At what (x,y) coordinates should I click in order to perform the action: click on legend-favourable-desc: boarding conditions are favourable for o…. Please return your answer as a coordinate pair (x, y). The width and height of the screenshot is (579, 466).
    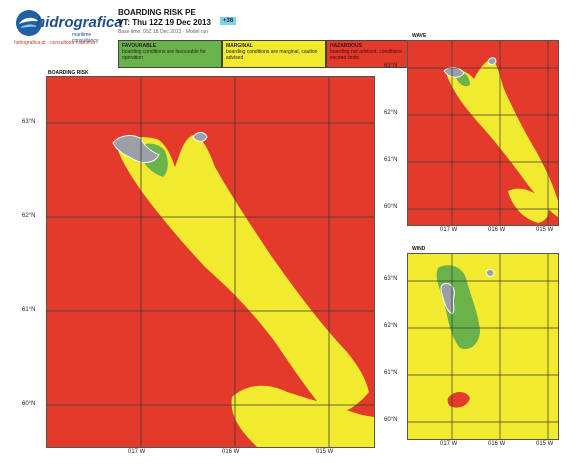
    Looking at the image, I should click on (164, 55).